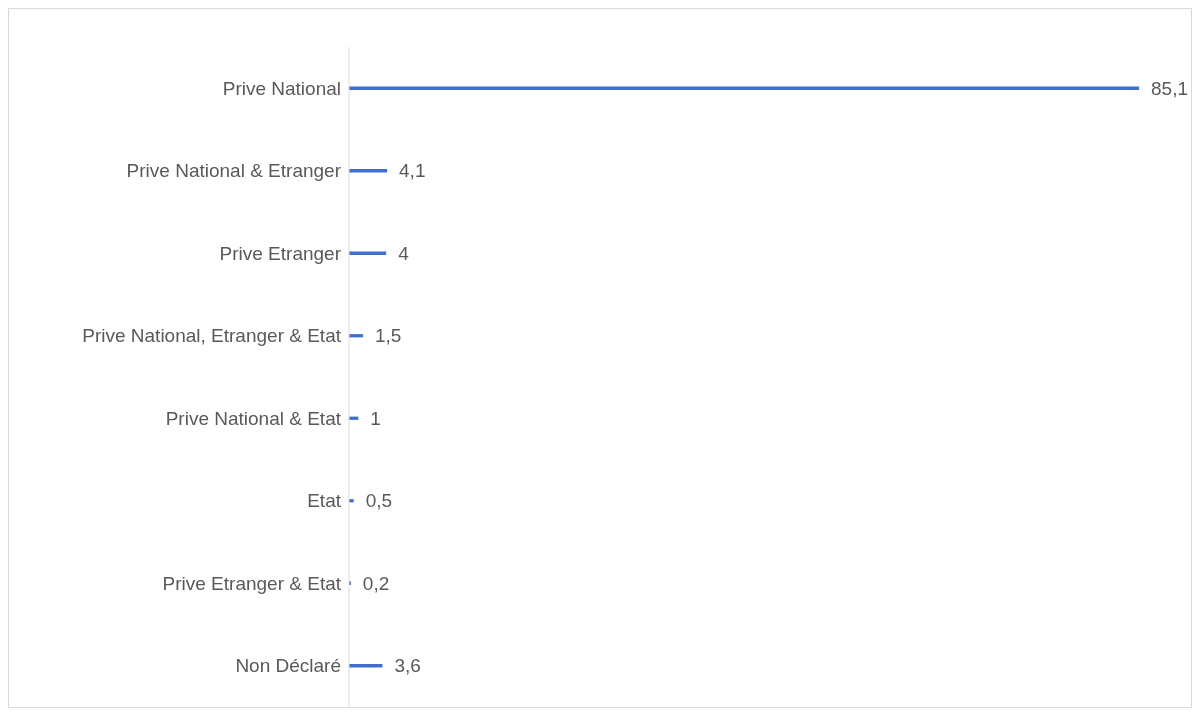  What do you see at coordinates (407, 666) in the screenshot?
I see `data-label: 3,6` at bounding box center [407, 666].